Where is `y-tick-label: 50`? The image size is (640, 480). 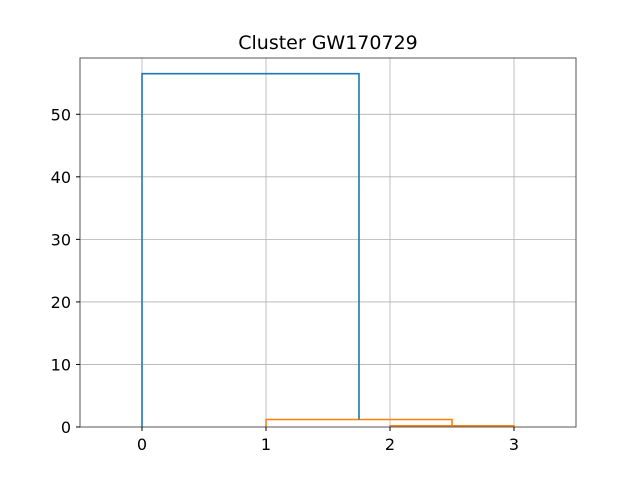 y-tick-label: 50 is located at coordinates (61, 114).